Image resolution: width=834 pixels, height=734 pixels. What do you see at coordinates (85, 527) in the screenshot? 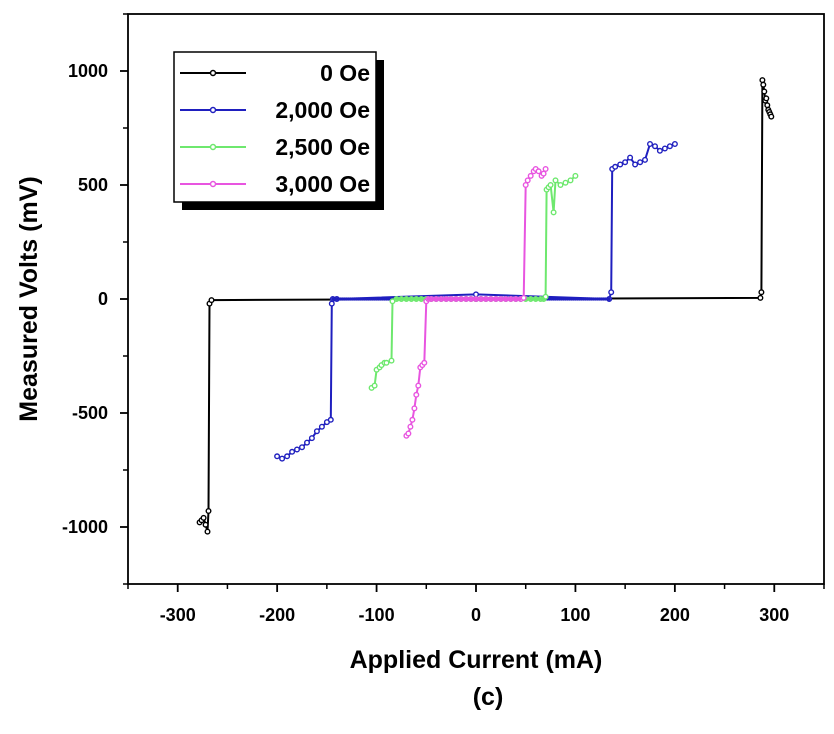
I see `y-tick-label: -1000` at bounding box center [85, 527].